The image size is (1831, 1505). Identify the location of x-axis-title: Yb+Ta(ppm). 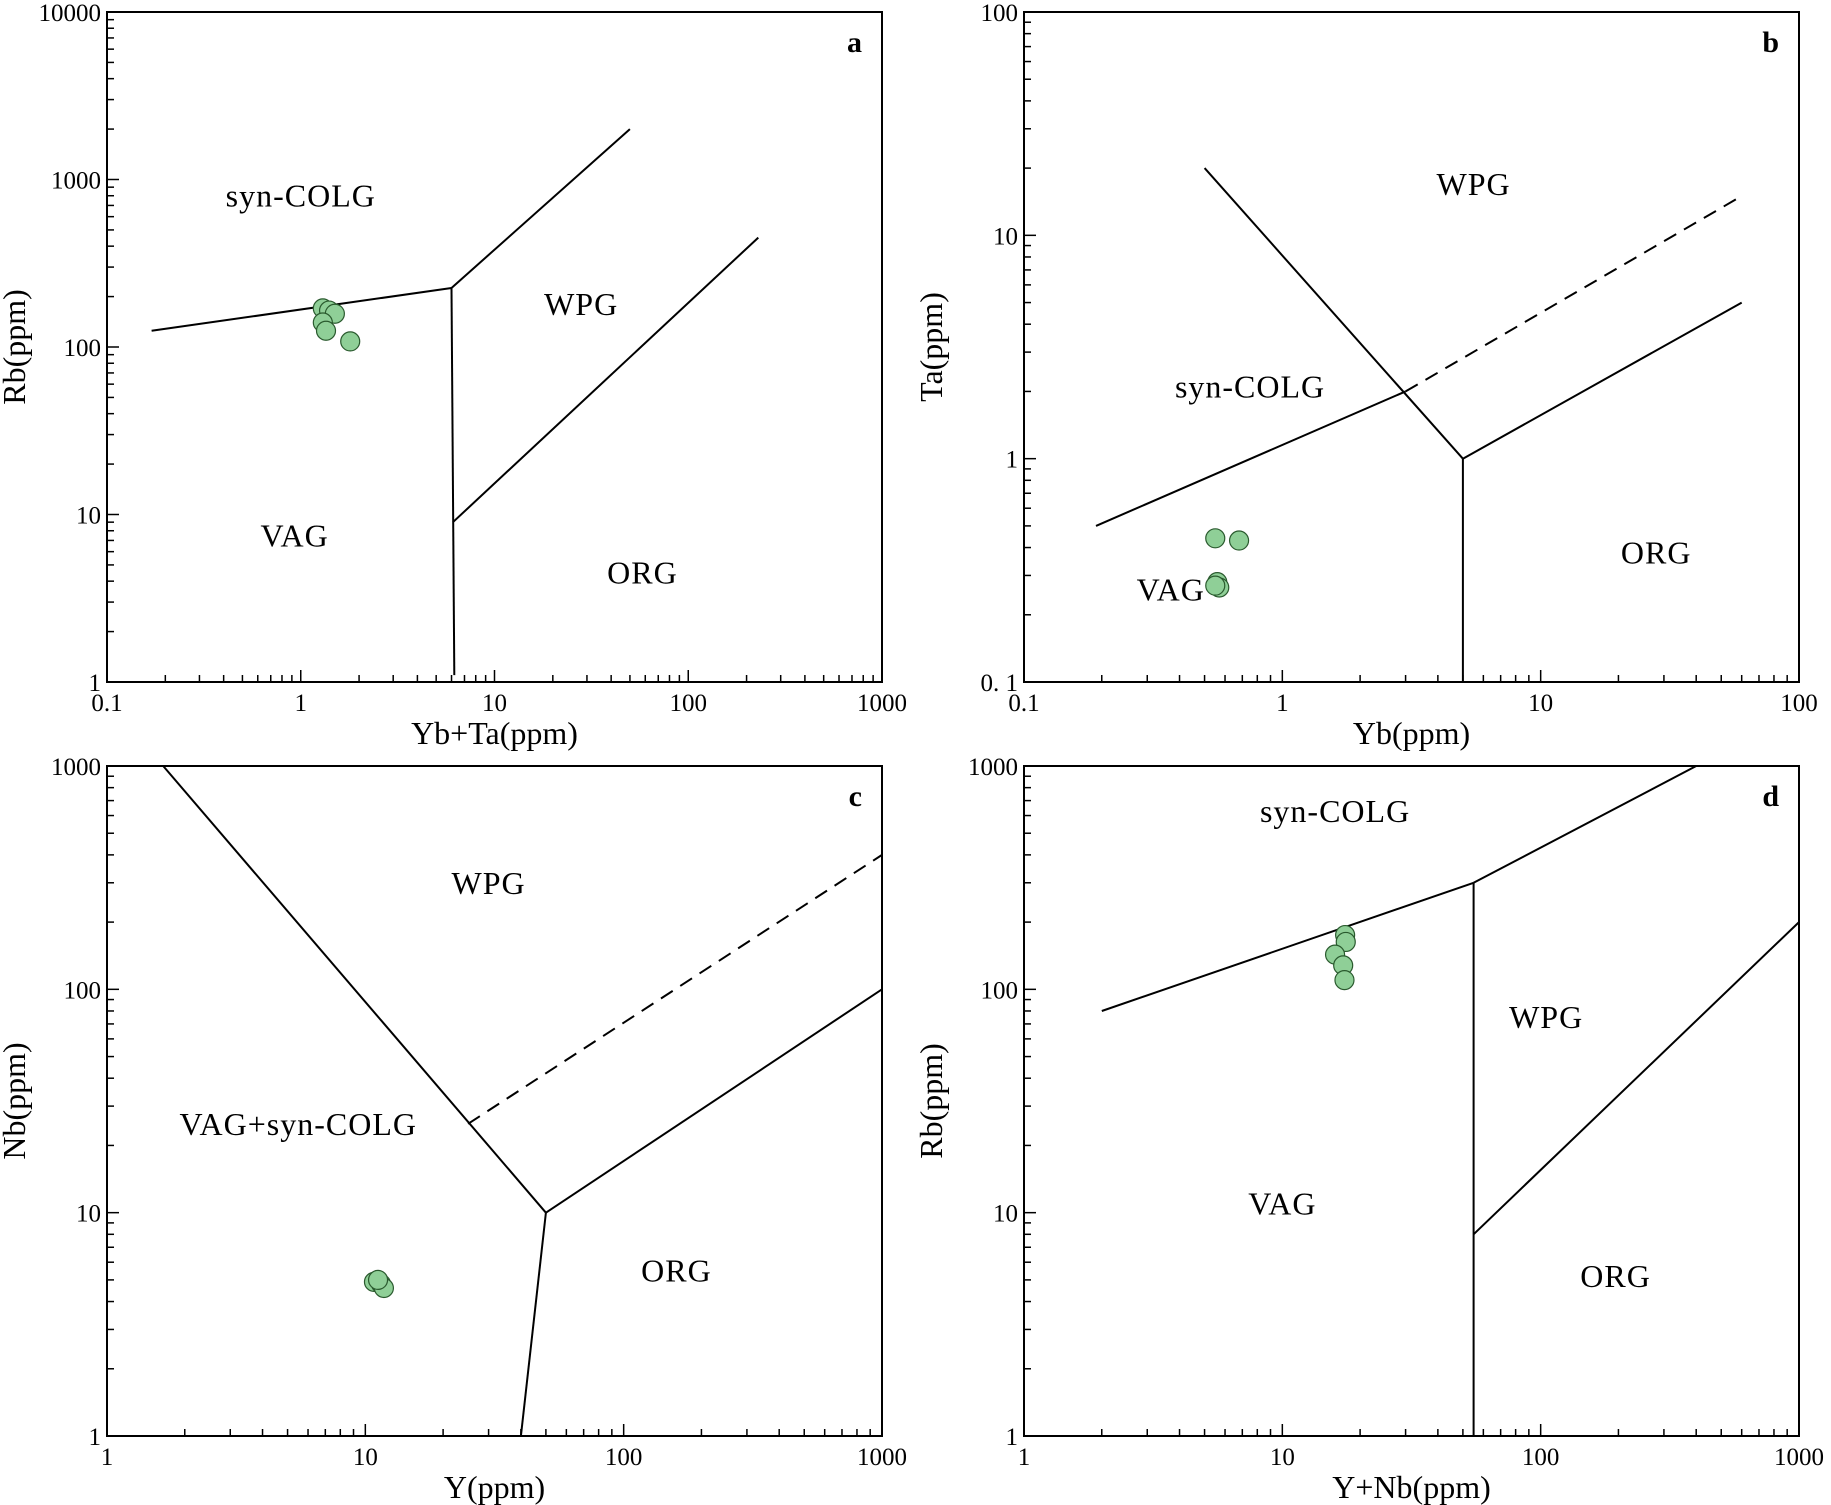
(494, 733).